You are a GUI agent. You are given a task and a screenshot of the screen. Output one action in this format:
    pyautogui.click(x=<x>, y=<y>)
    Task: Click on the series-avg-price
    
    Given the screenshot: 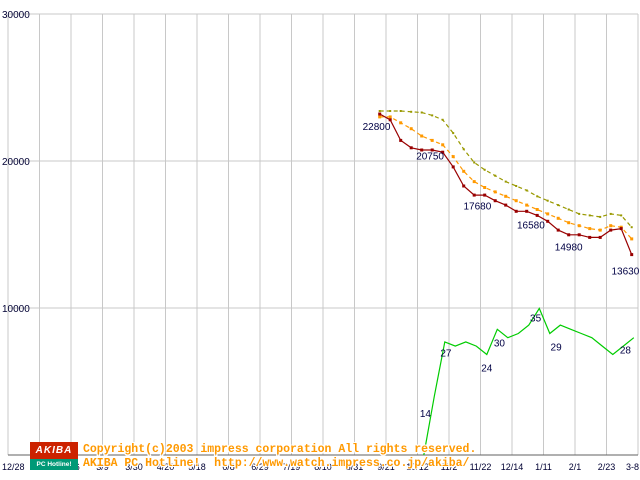 What is the action you would take?
    pyautogui.click(x=506, y=178)
    